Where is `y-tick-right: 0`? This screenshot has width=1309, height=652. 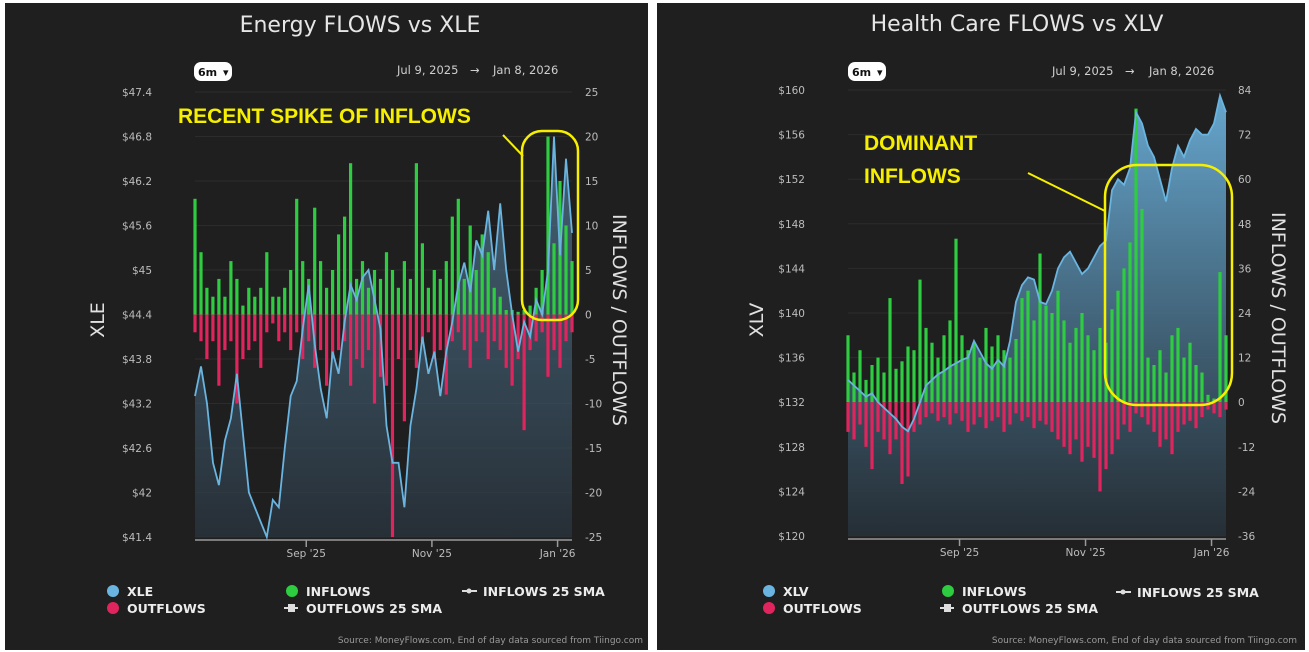 y-tick-right: 0 is located at coordinates (1241, 403).